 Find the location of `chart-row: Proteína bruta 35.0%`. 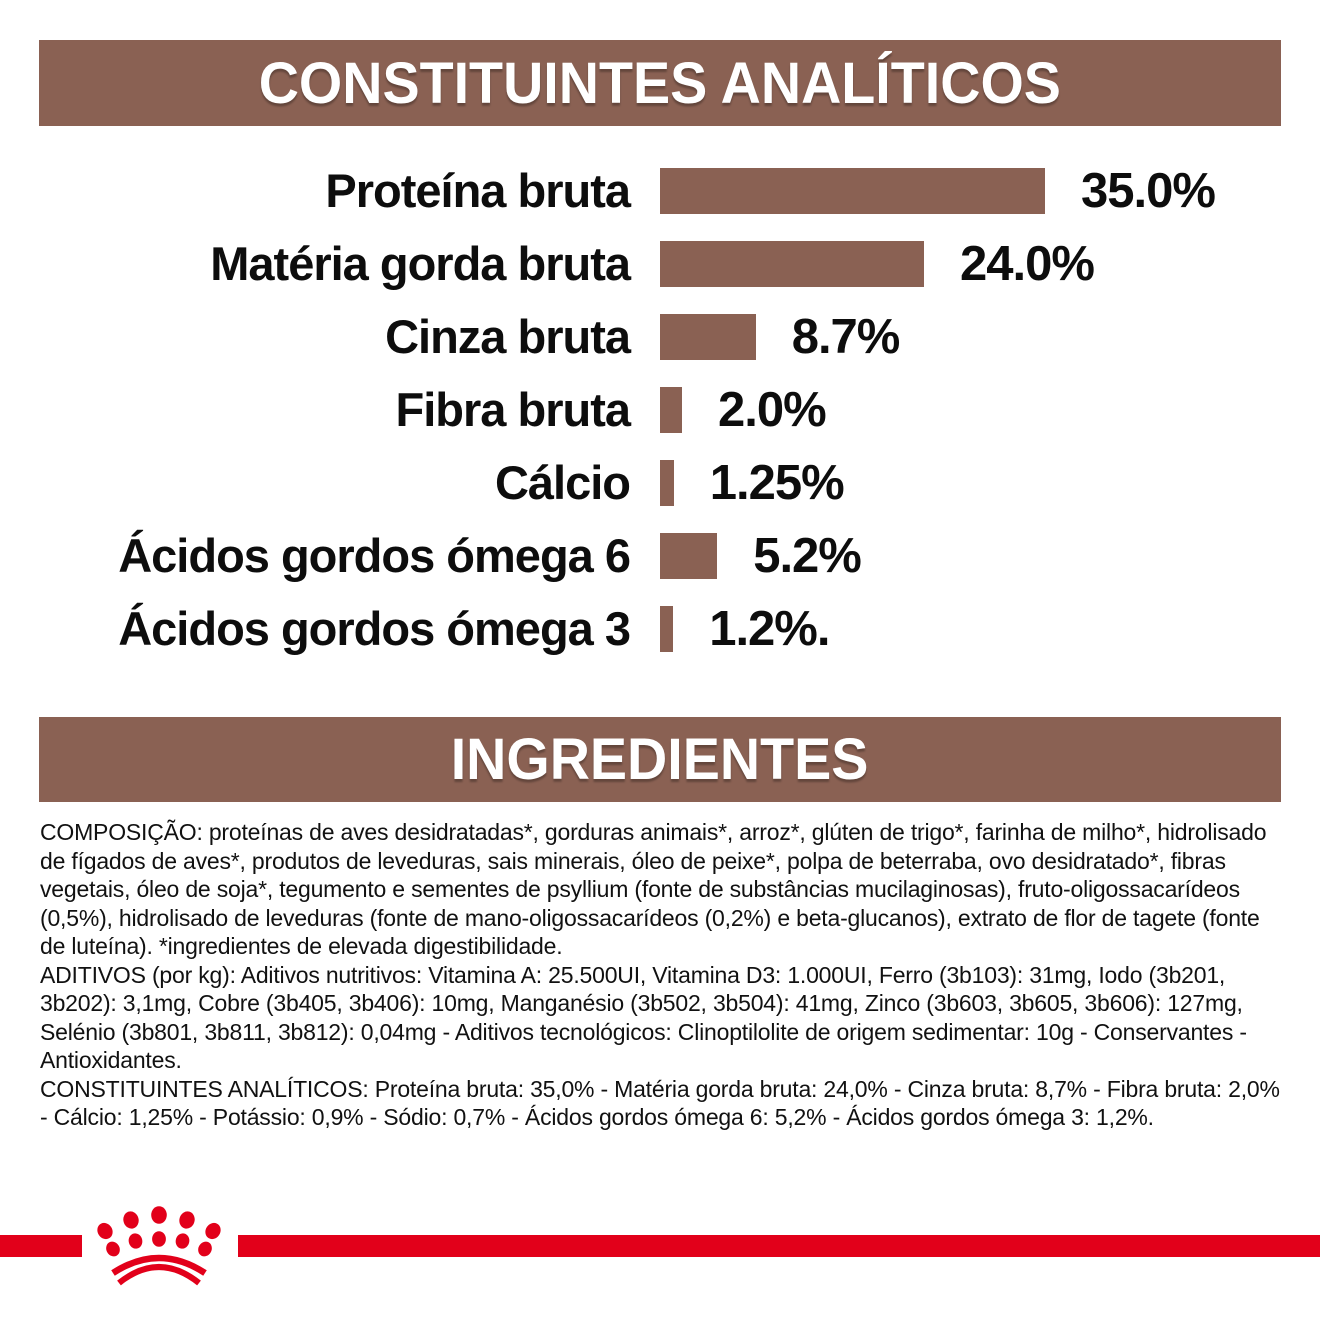

chart-row: Proteína bruta 35.0% is located at coordinates (660, 190).